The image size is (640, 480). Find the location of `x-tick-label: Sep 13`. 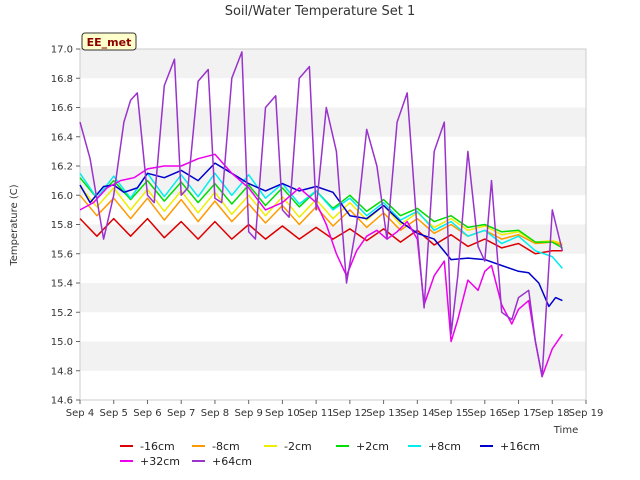

x-tick-label: Sep 13 is located at coordinates (383, 413).